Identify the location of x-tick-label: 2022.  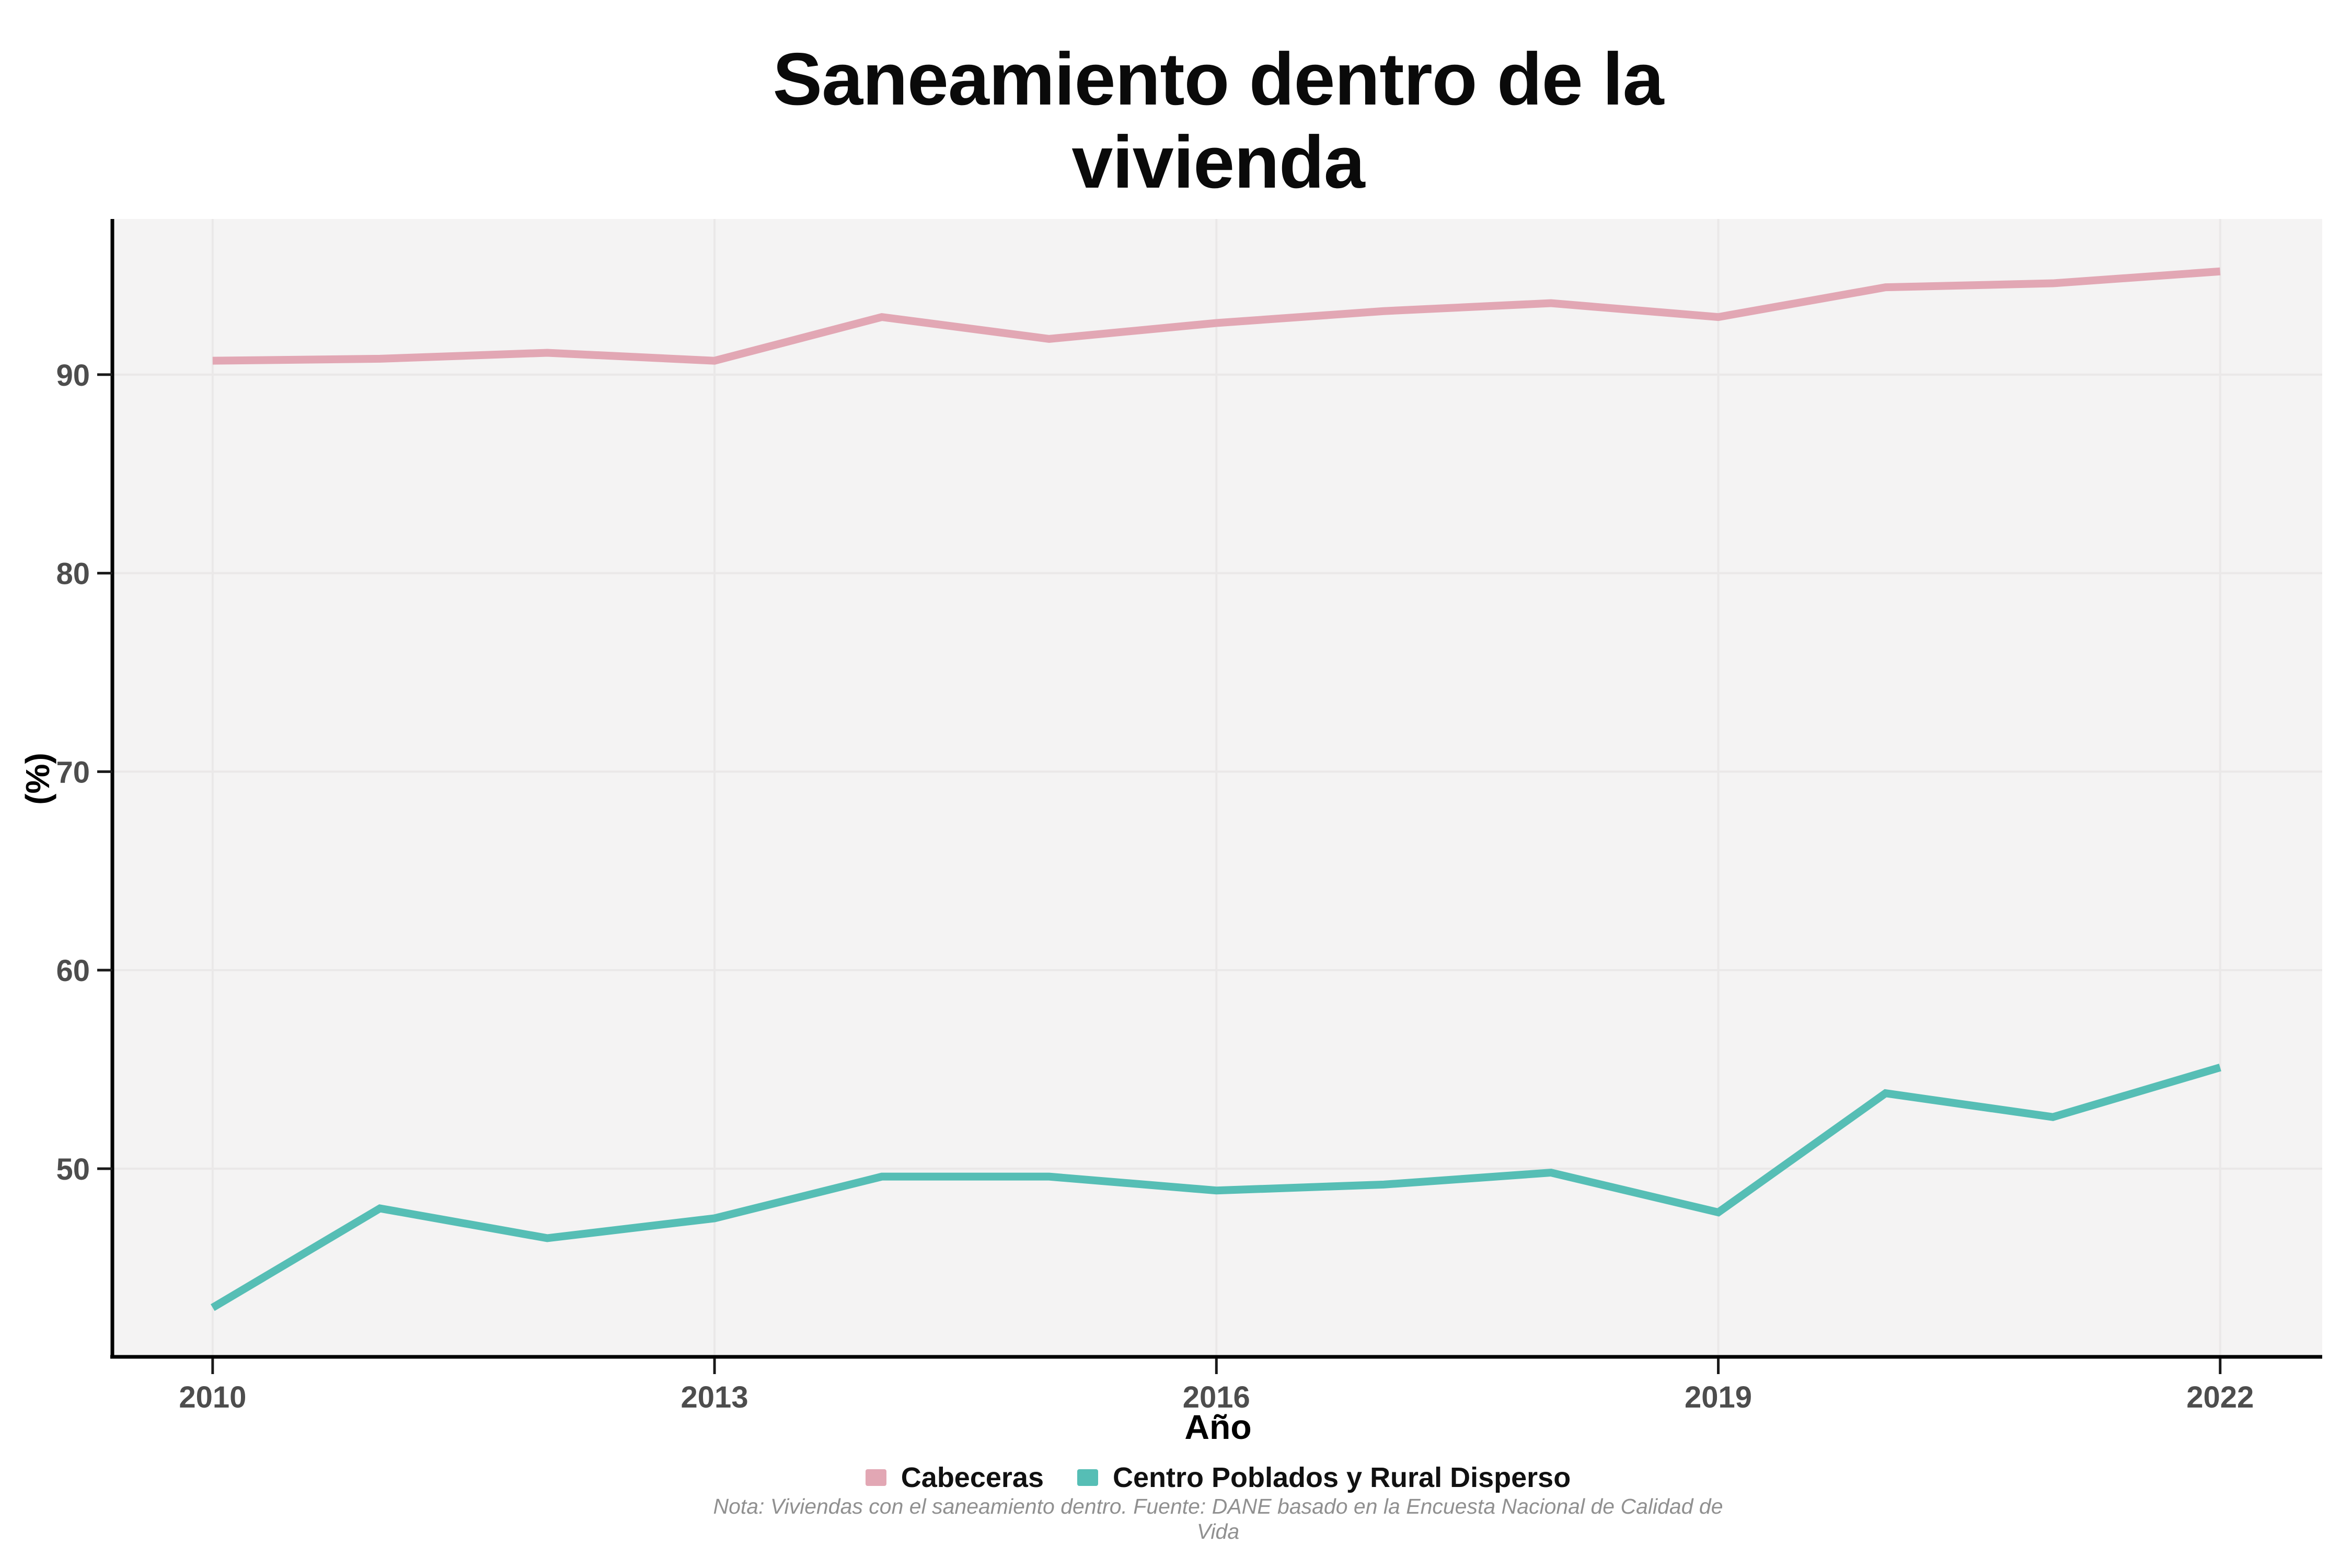
(2220, 1397).